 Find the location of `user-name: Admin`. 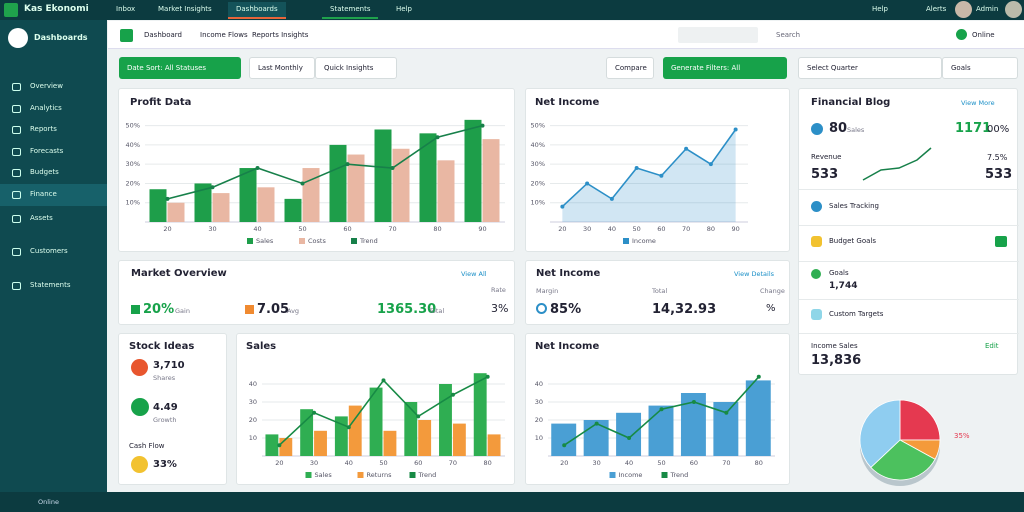

user-name: Admin is located at coordinates (987, 9).